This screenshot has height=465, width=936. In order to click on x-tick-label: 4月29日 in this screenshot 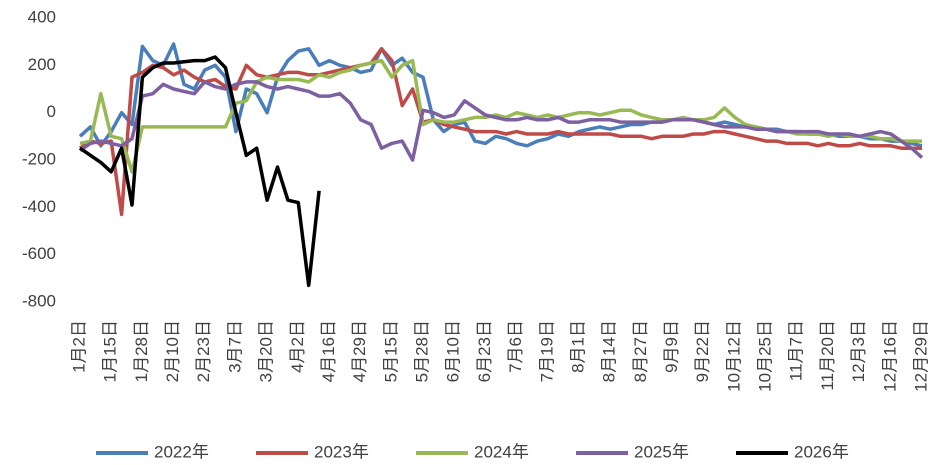, I will do `click(359, 351)`.